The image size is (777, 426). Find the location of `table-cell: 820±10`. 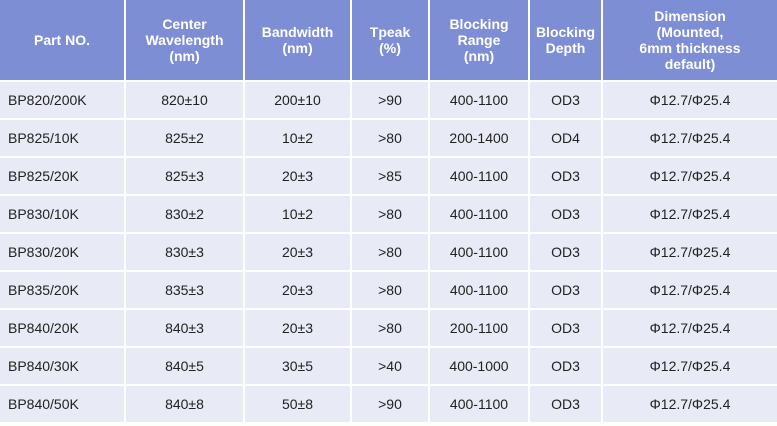

table-cell: 820±10 is located at coordinates (184, 100).